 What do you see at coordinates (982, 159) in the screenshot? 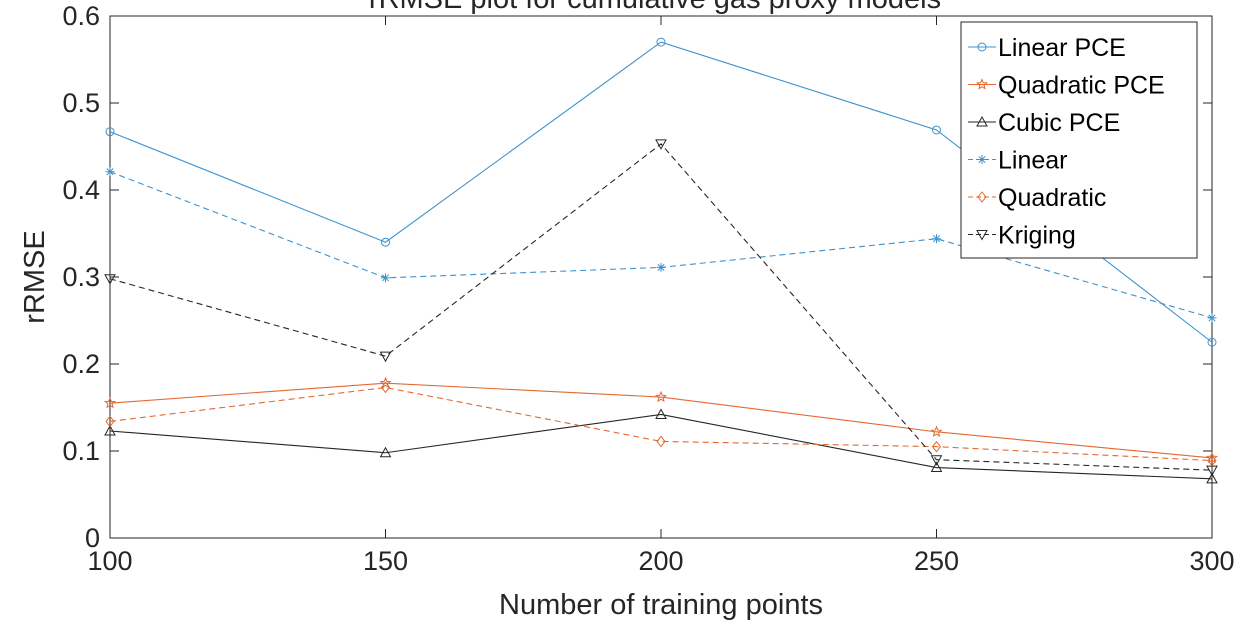
I see `legend-marker` at bounding box center [982, 159].